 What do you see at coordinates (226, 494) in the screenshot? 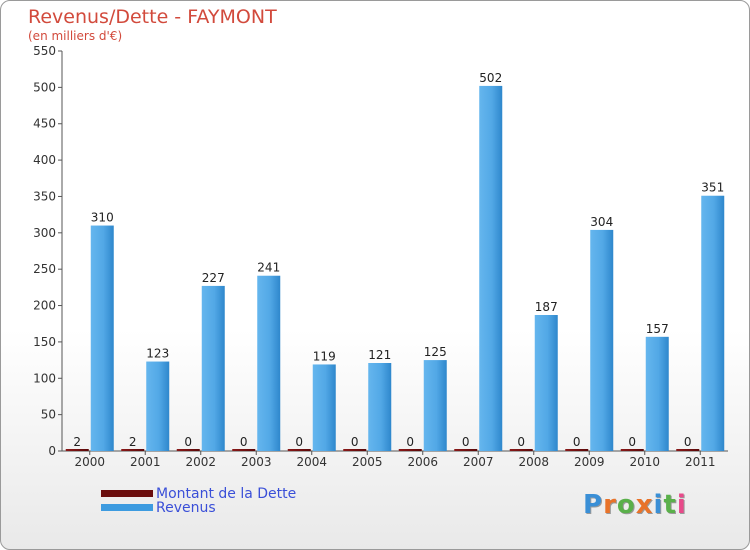
I see `legend-label-dette: Montant de la Dette` at bounding box center [226, 494].